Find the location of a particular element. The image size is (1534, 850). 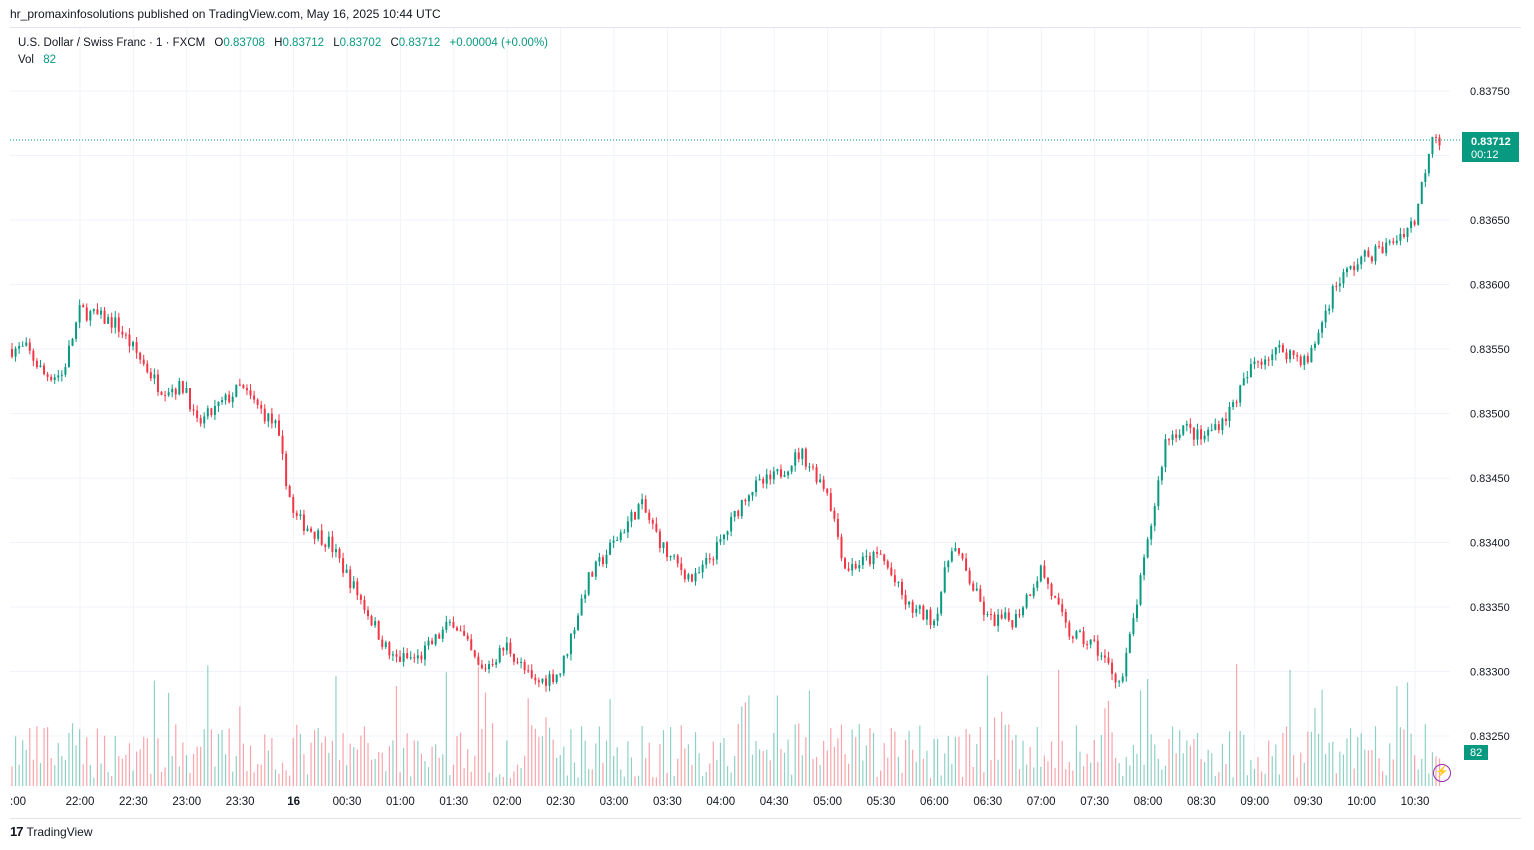

x-tick-label: 22:00 is located at coordinates (80, 802).